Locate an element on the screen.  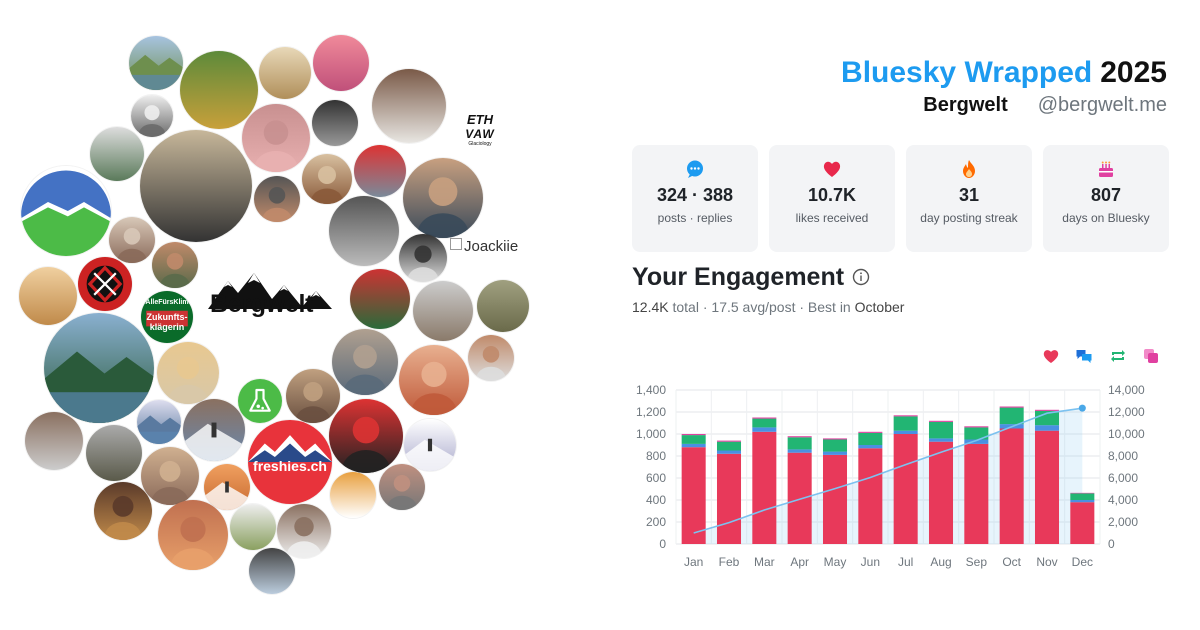
streak-value: 31 is located at coordinates (969, 195).